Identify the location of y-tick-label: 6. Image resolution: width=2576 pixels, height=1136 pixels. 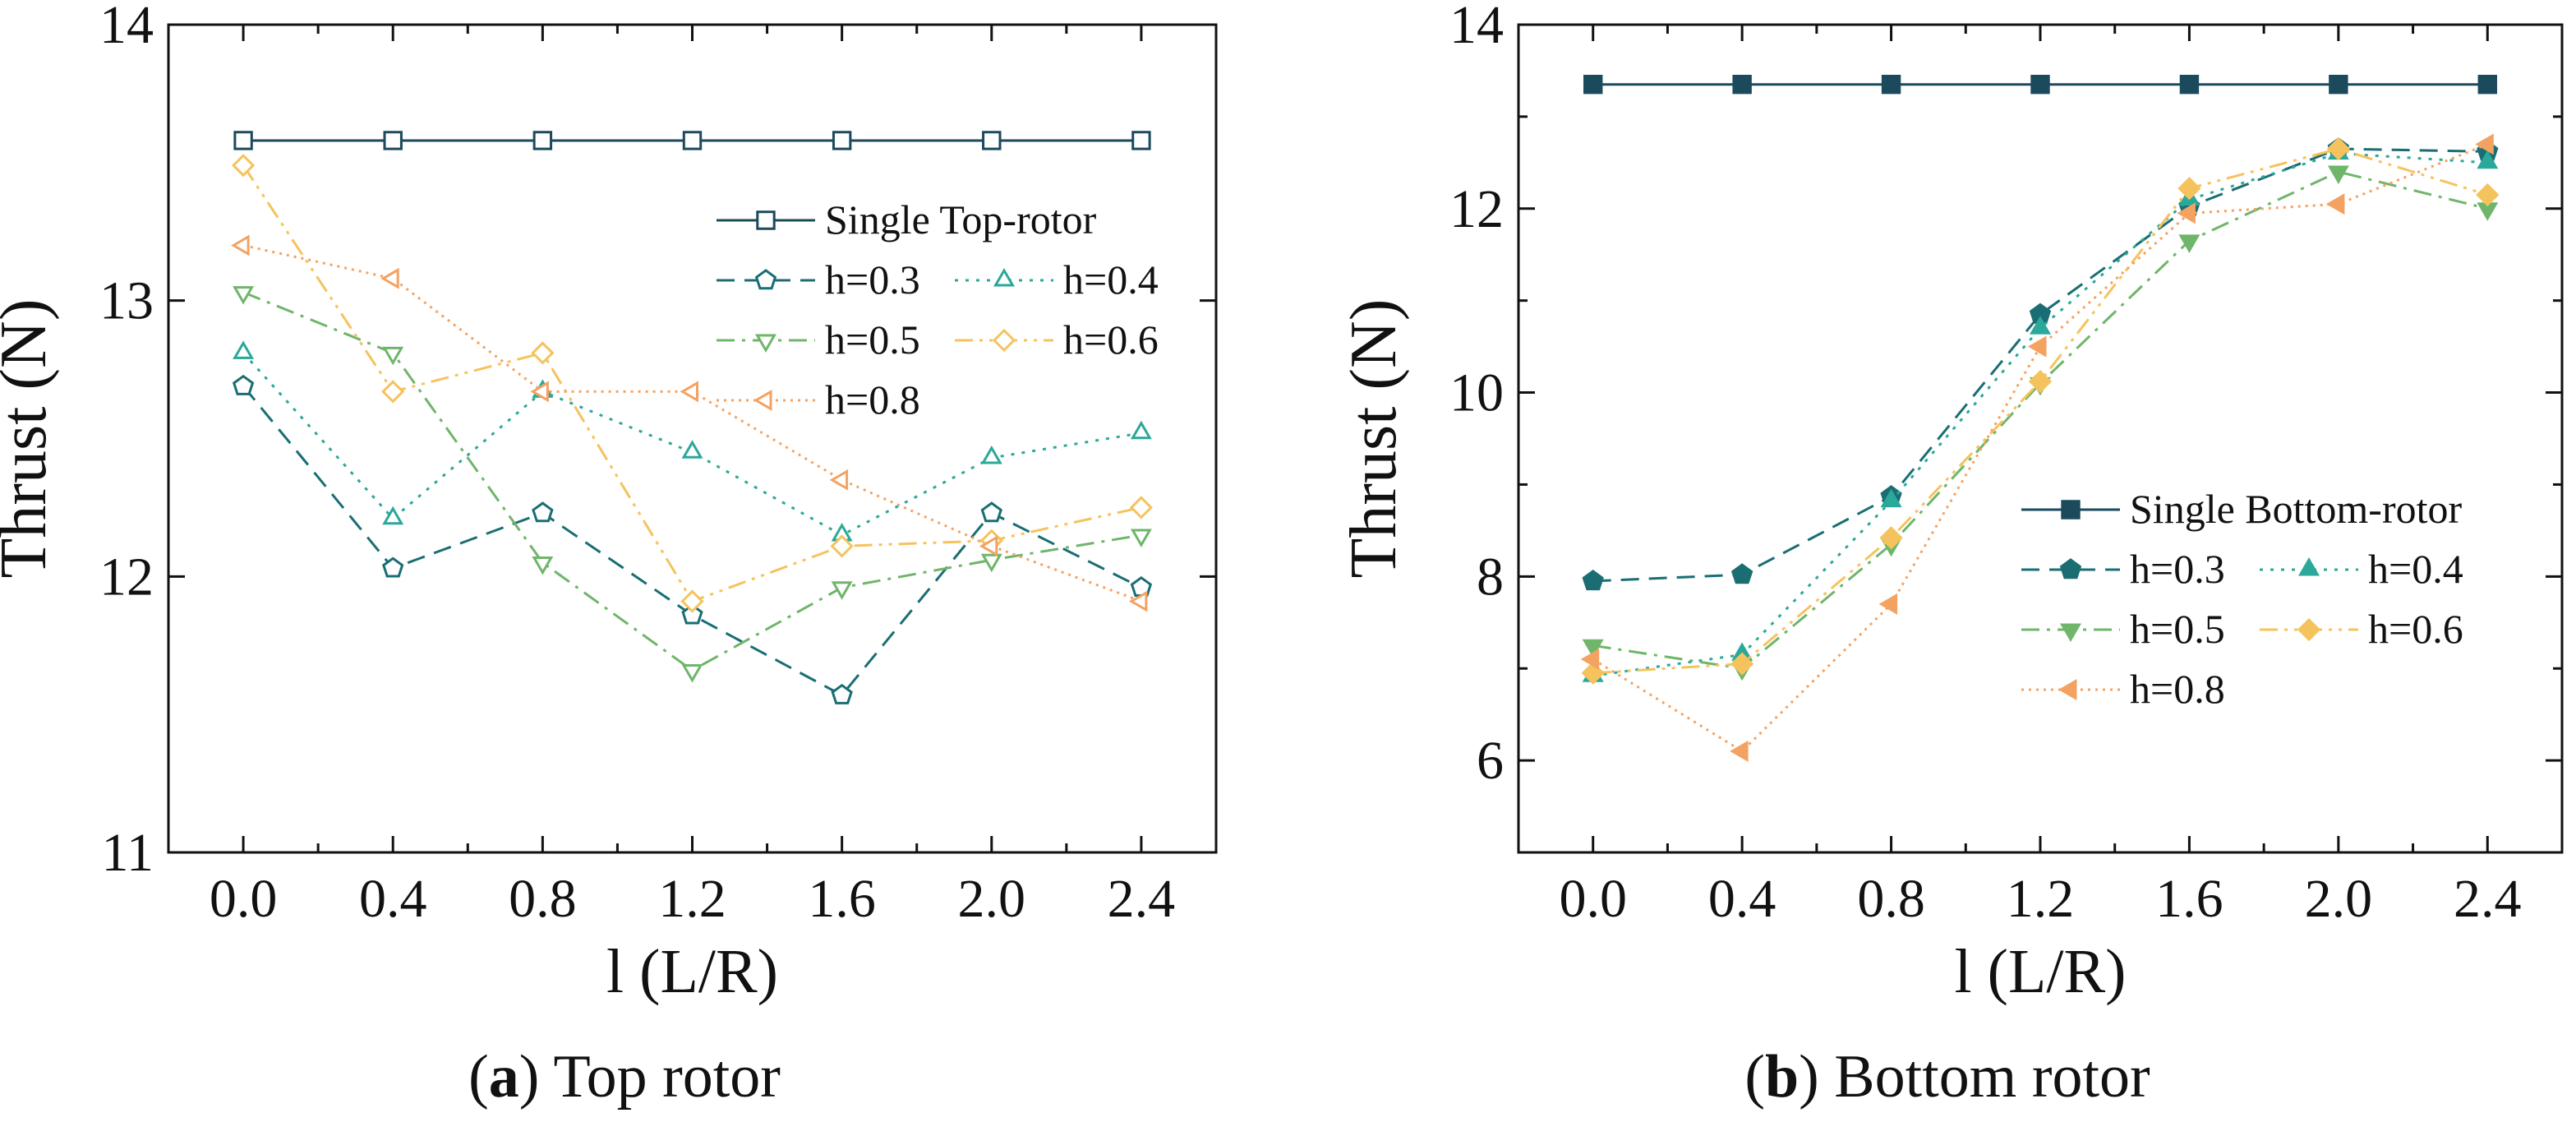
(1490, 761).